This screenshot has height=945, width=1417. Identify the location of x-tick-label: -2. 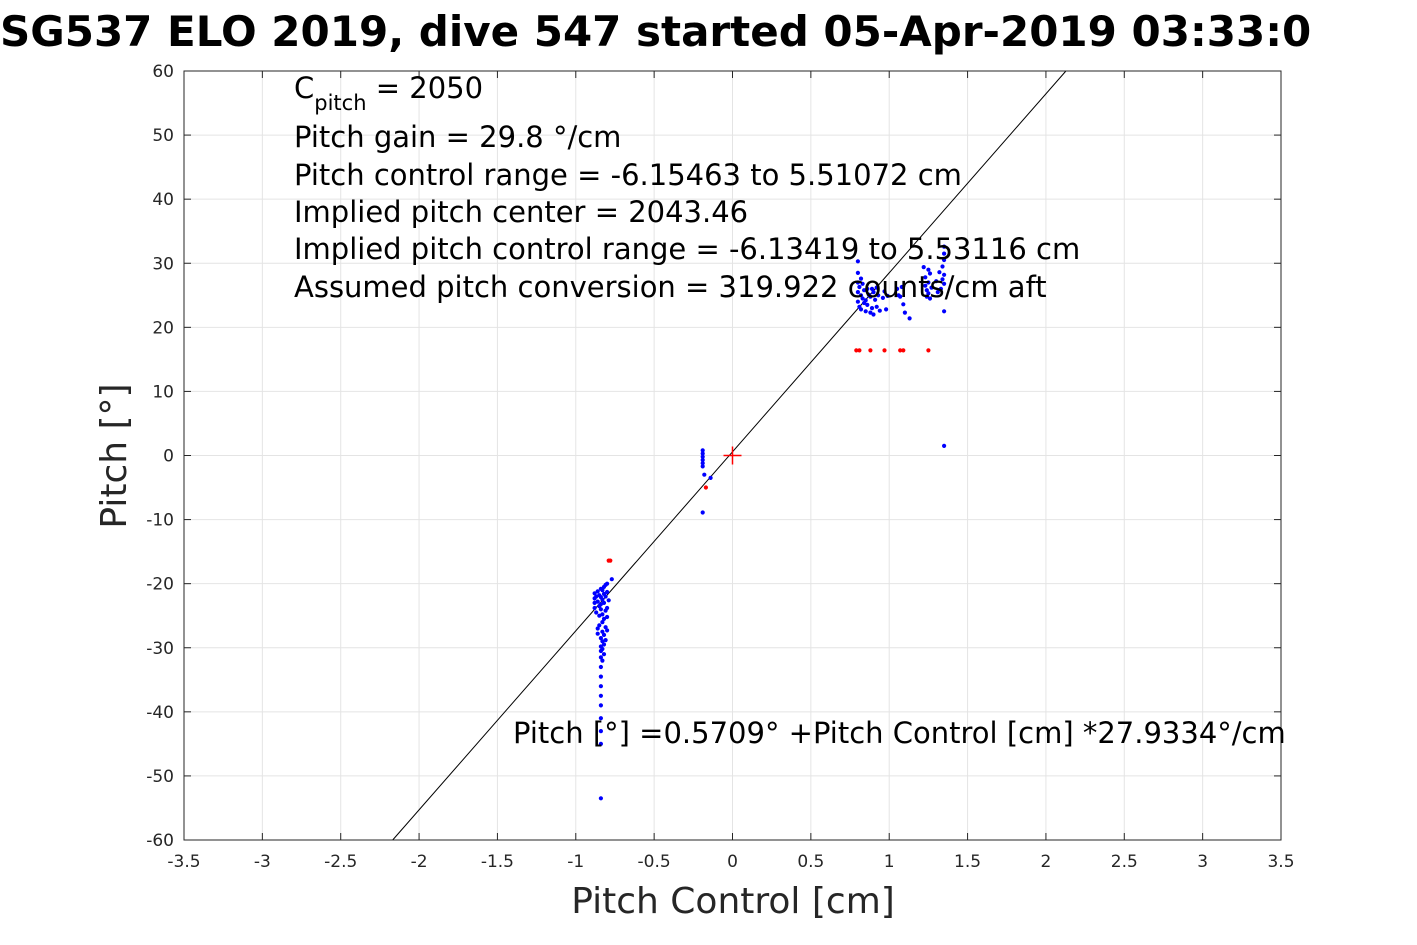
(419, 862).